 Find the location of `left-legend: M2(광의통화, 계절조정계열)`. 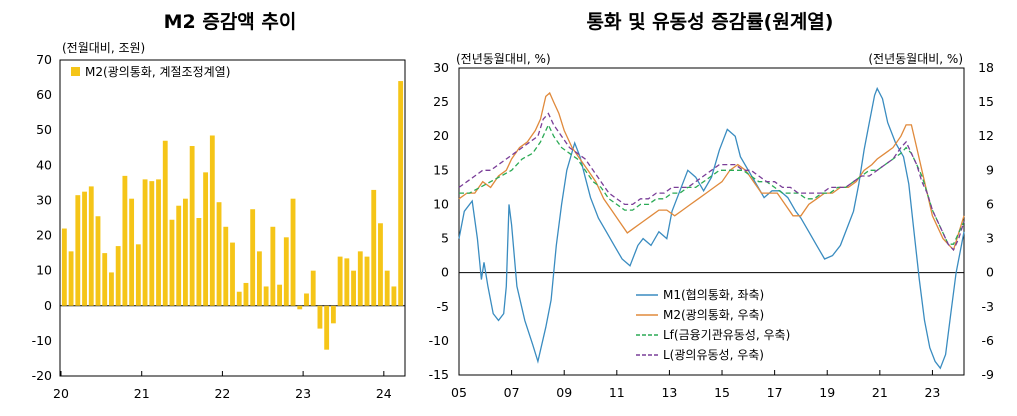

left-legend: M2(광의통화, 계절조정계열) is located at coordinates (150, 72).